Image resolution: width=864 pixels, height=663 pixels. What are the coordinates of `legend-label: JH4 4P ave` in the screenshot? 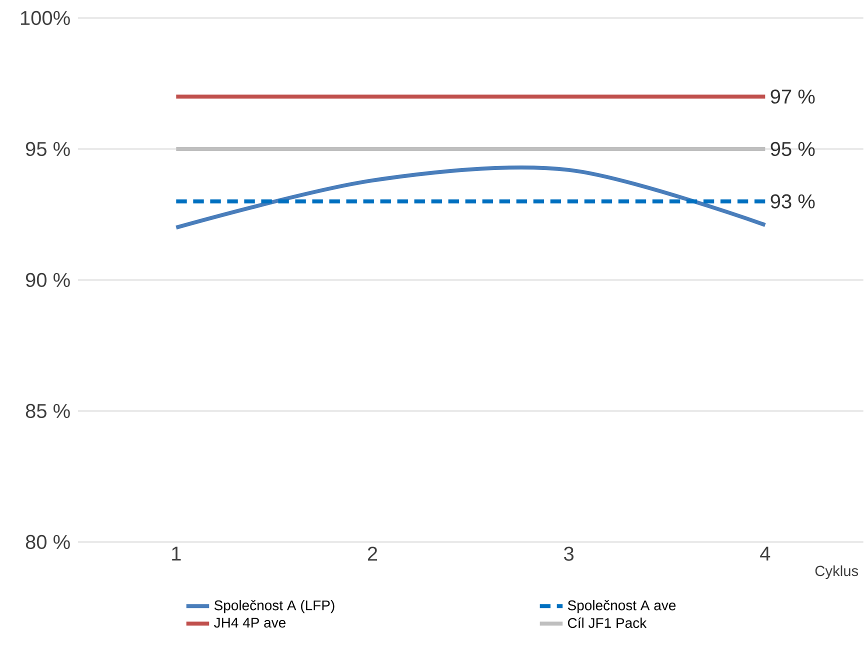 It's located at (250, 623).